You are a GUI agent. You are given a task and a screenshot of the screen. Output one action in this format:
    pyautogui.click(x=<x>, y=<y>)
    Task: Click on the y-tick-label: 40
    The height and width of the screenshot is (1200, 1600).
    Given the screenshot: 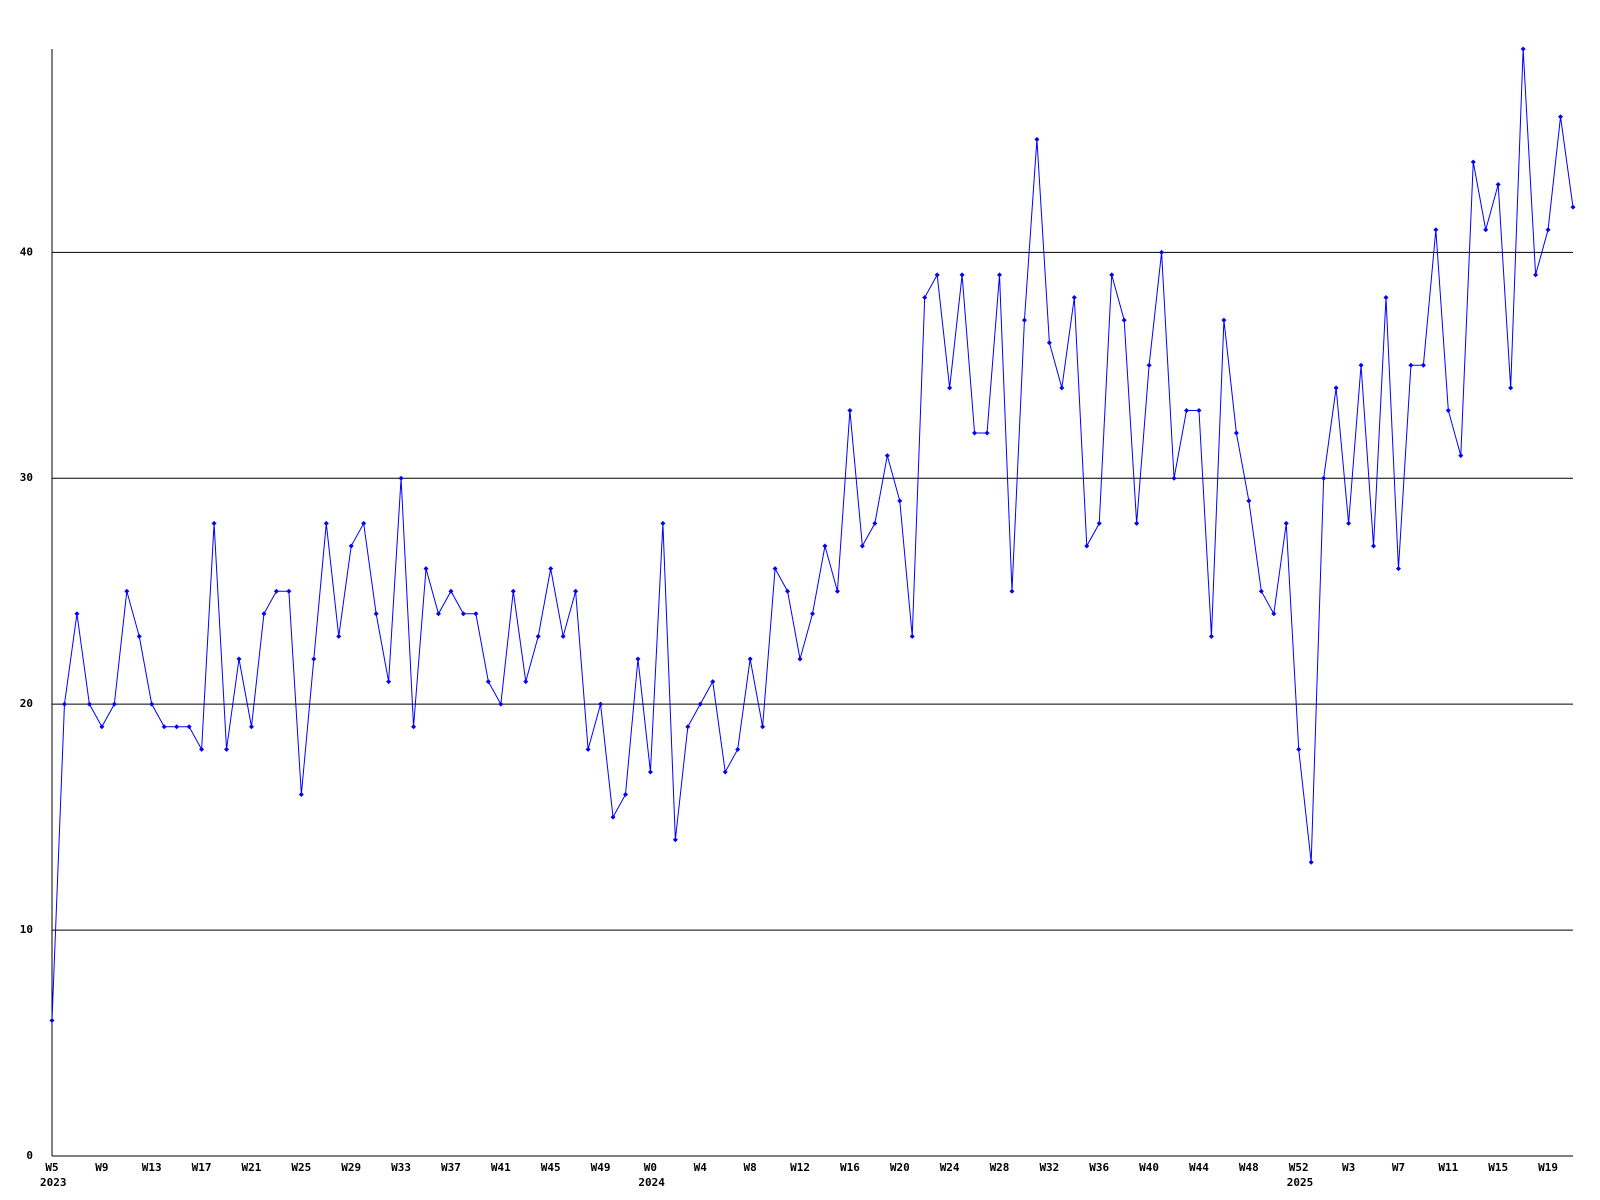 What is the action you would take?
    pyautogui.click(x=26, y=251)
    